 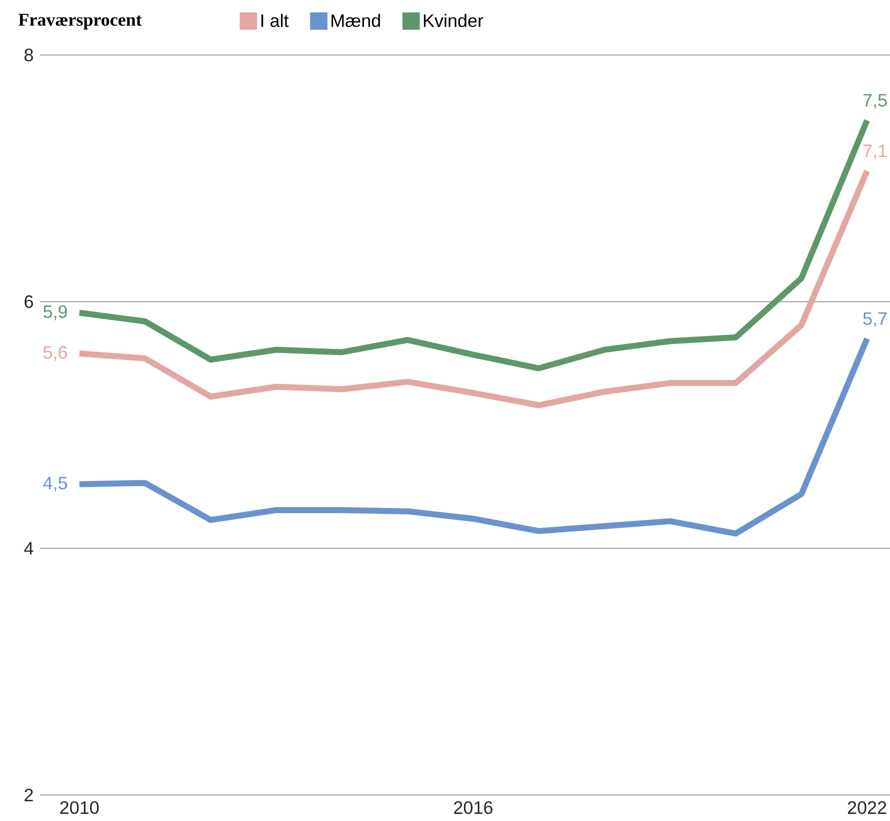 I want to click on data-label: 5,7, so click(x=875, y=320).